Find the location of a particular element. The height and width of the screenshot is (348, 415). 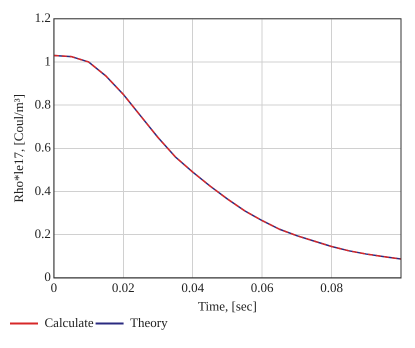

x-axis-title: Time, [sec] is located at coordinates (227, 306).